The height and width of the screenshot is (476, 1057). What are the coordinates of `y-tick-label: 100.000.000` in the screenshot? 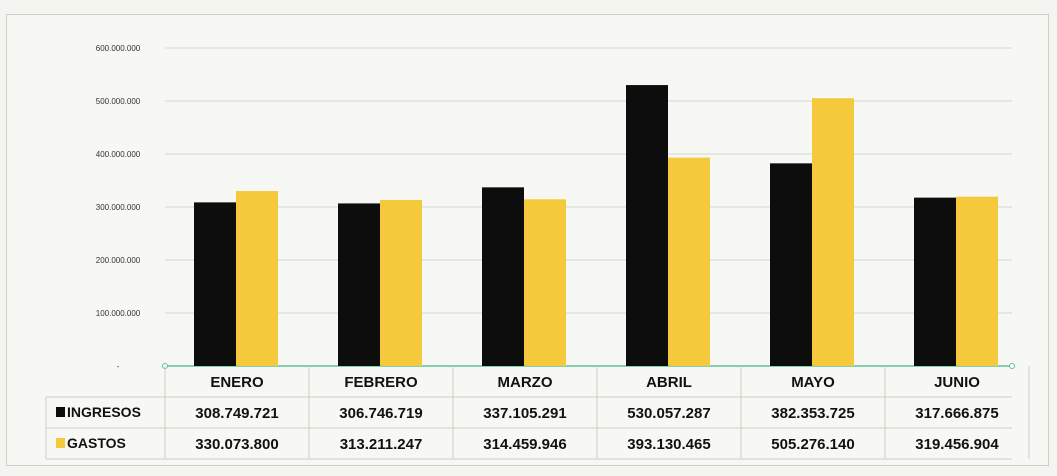 It's located at (118, 313).